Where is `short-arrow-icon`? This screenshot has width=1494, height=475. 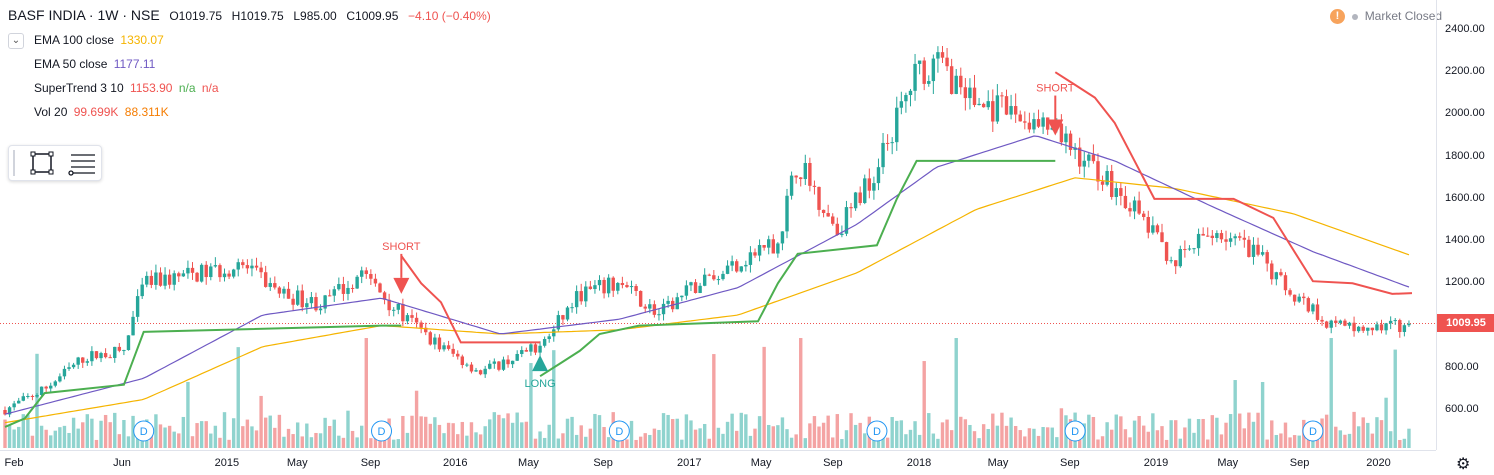 short-arrow-icon is located at coordinates (1055, 127).